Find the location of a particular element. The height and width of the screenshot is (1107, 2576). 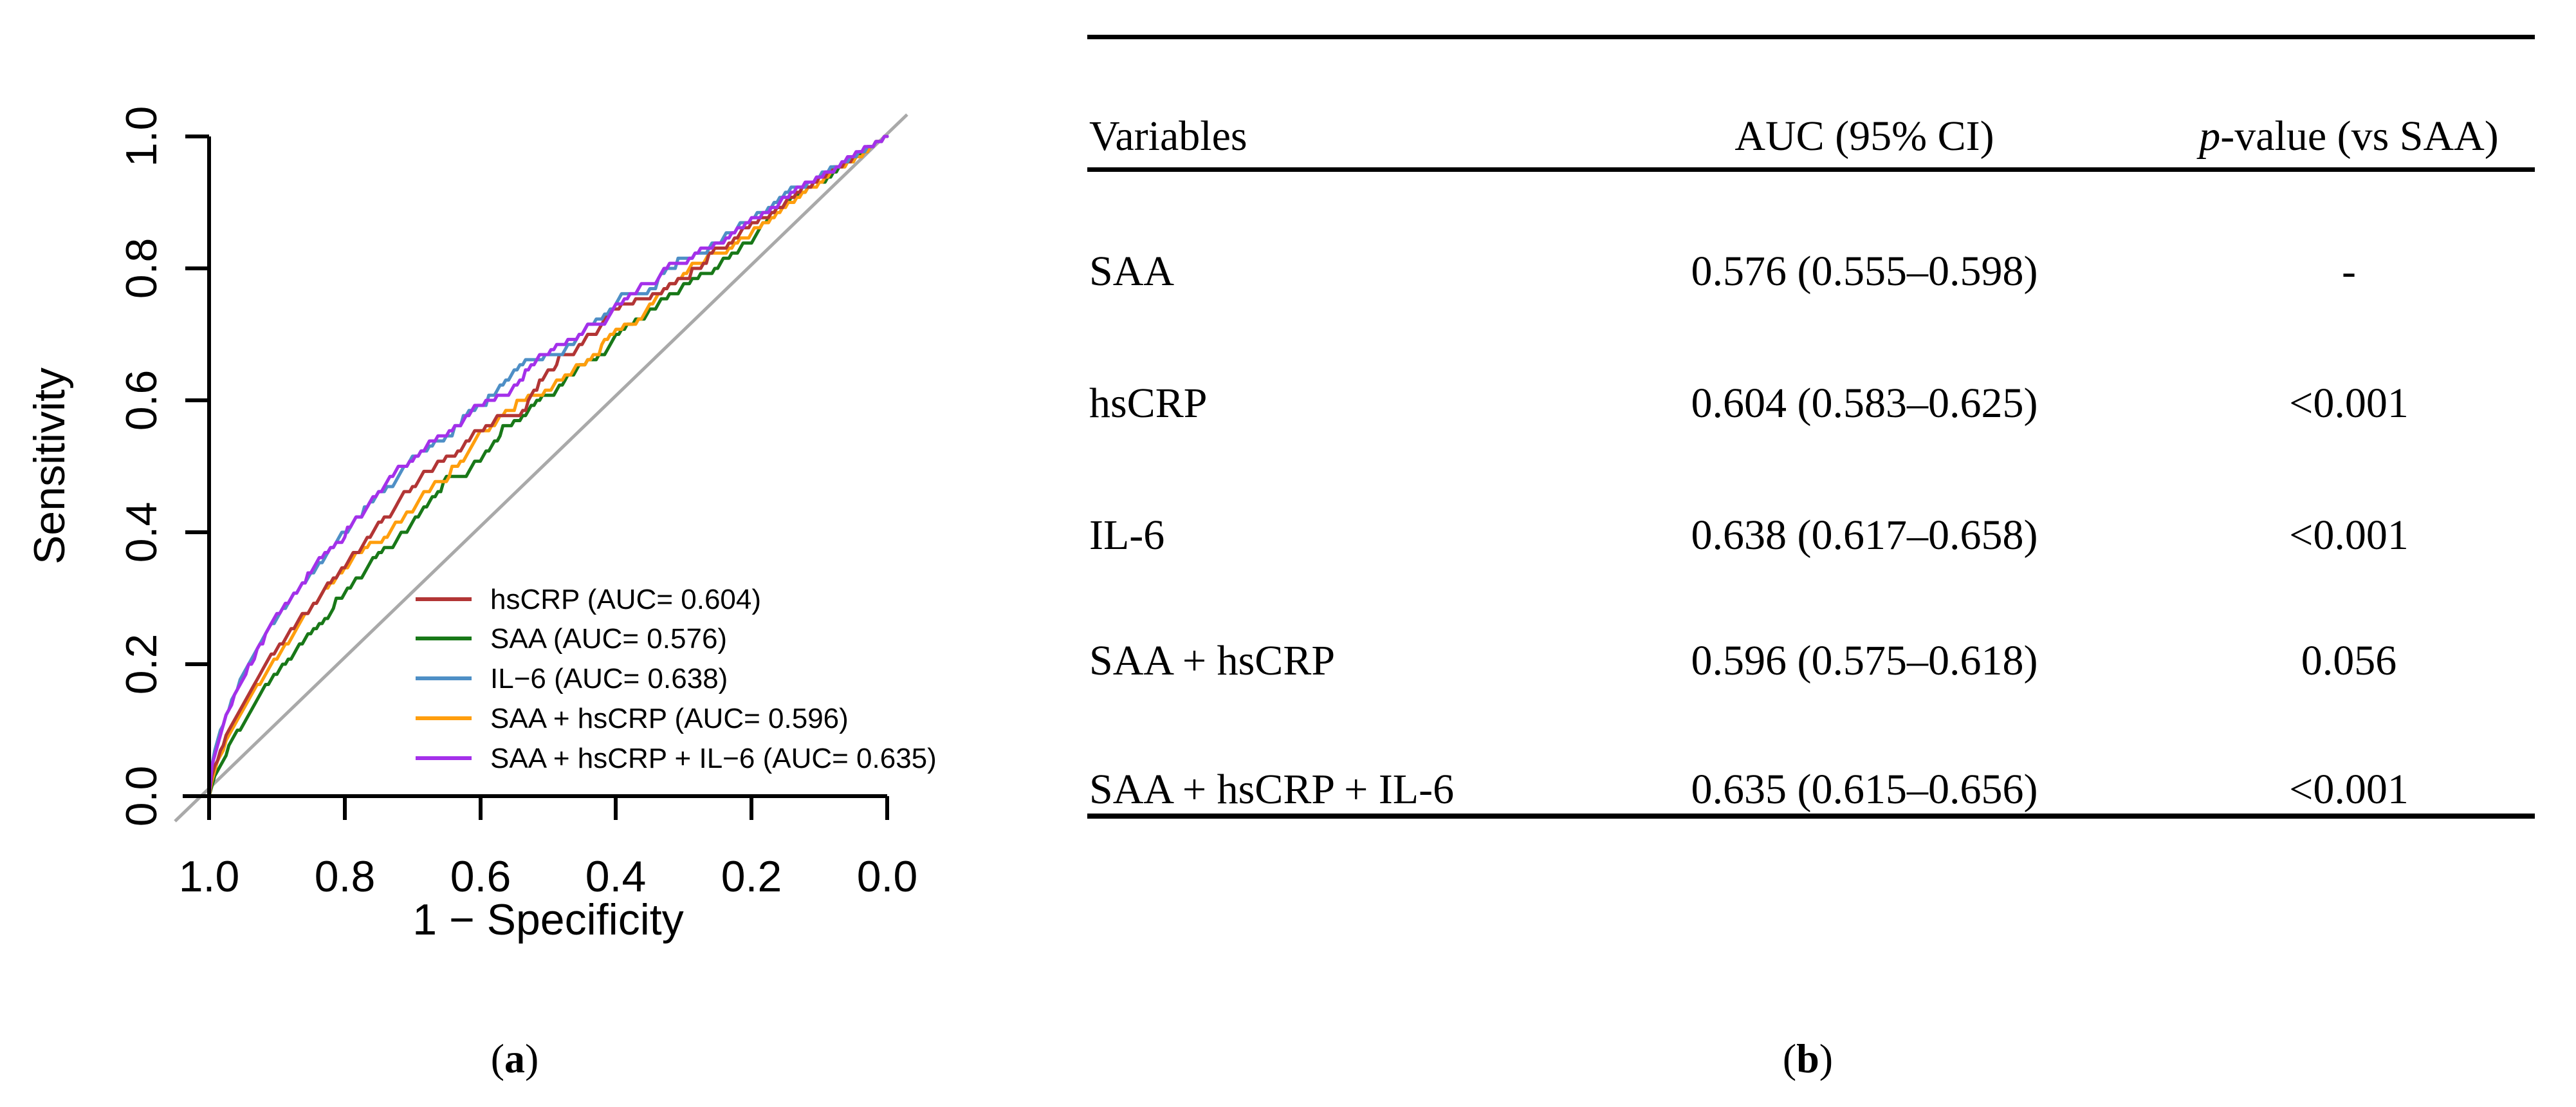

panel-a-paren-open: ( is located at coordinates (497, 1058).